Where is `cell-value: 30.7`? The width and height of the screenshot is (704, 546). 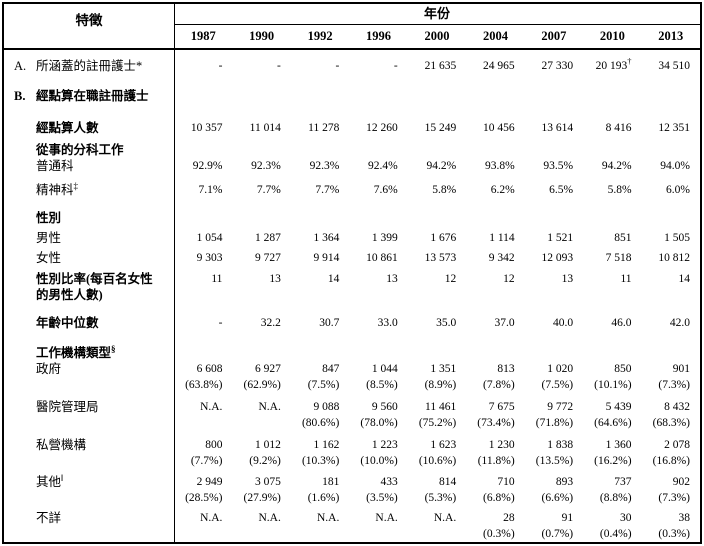
cell-value: 30.7 is located at coordinates (329, 323).